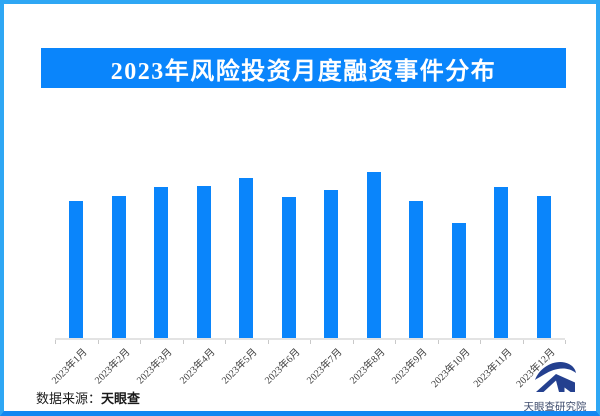 The height and width of the screenshot is (416, 600). What do you see at coordinates (203, 261) in the screenshot?
I see `bar-2023年4月` at bounding box center [203, 261].